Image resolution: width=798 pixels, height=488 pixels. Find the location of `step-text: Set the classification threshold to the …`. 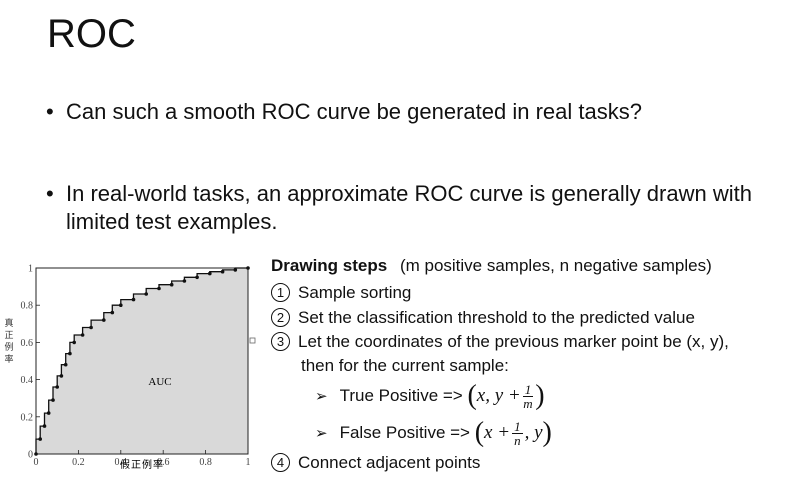

step-text: Set the classification threshold to the … is located at coordinates (496, 317).